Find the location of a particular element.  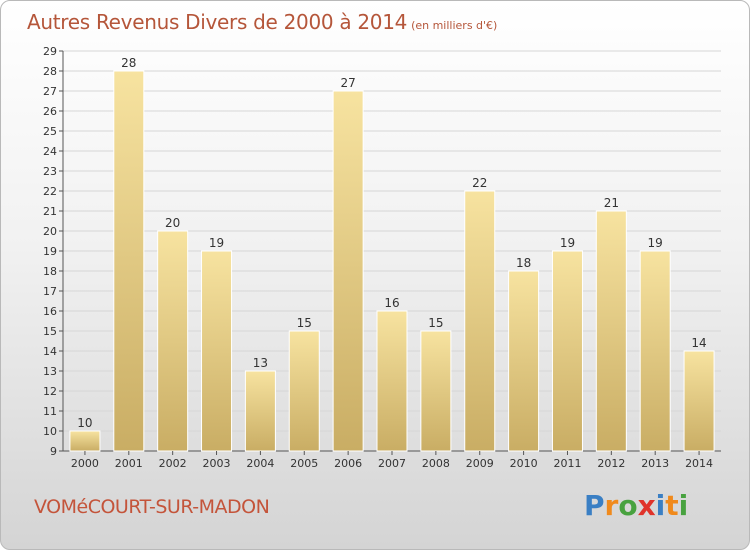

y-tick-label: 16 is located at coordinates (50, 311).